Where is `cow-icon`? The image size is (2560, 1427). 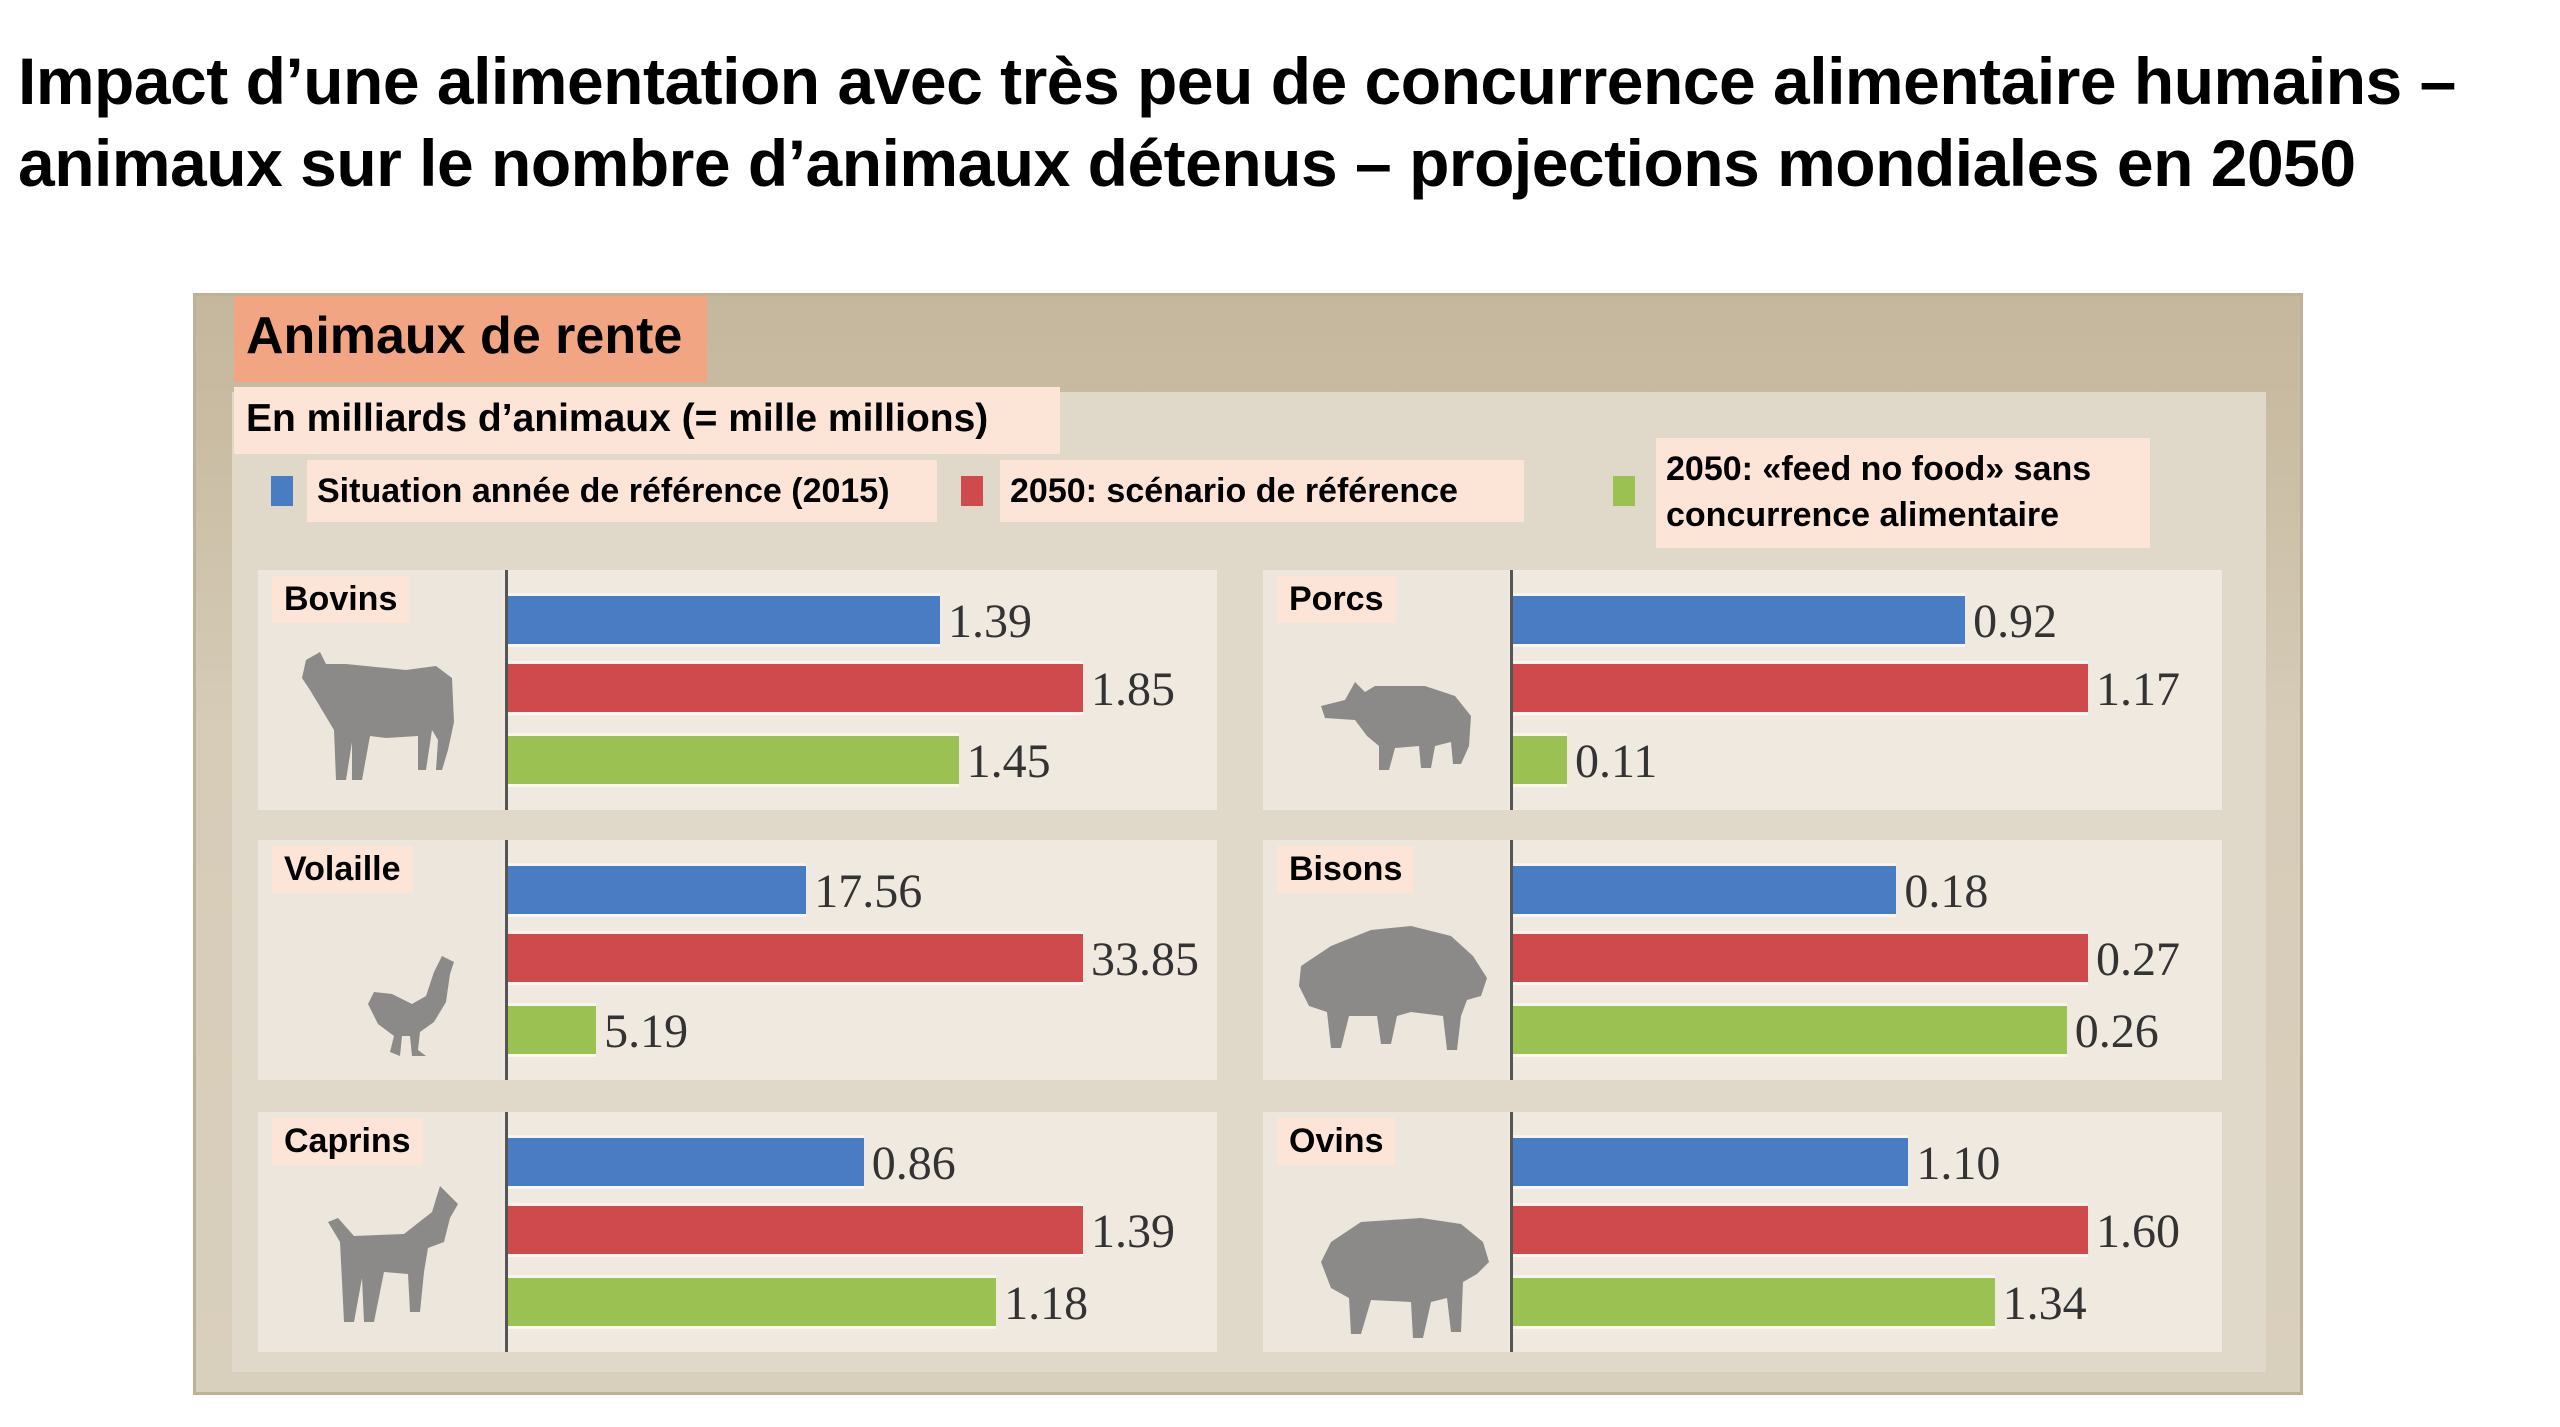
cow-icon is located at coordinates (376, 712).